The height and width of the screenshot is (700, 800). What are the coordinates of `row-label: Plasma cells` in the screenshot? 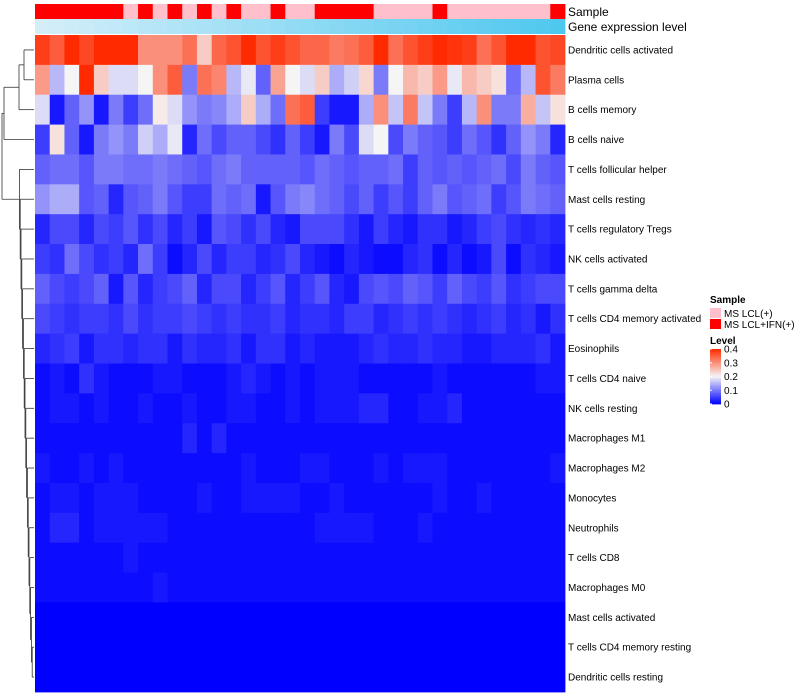 It's located at (596, 80).